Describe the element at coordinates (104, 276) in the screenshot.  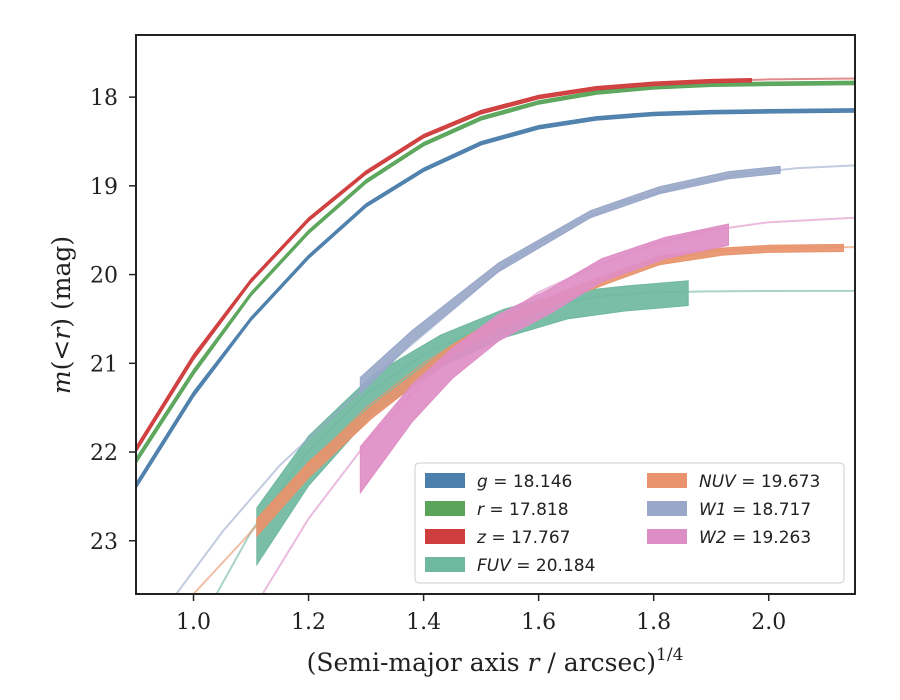
I see `y-tick-label: 20` at that location.